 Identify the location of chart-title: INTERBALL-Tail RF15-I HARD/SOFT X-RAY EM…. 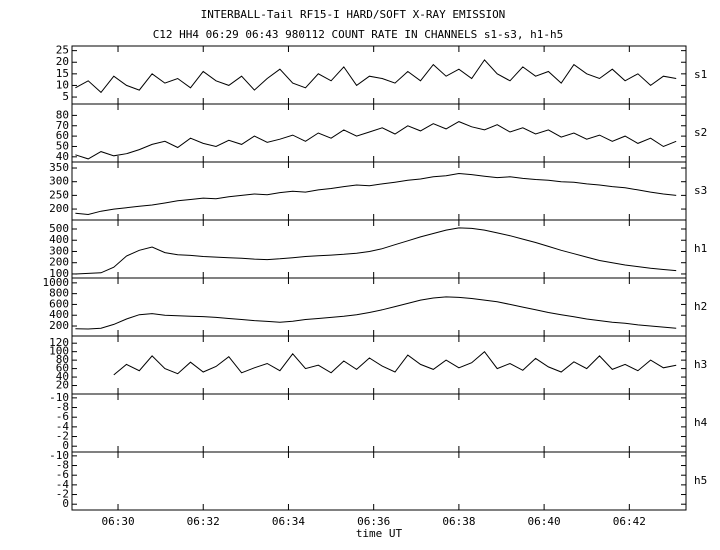
(353, 14).